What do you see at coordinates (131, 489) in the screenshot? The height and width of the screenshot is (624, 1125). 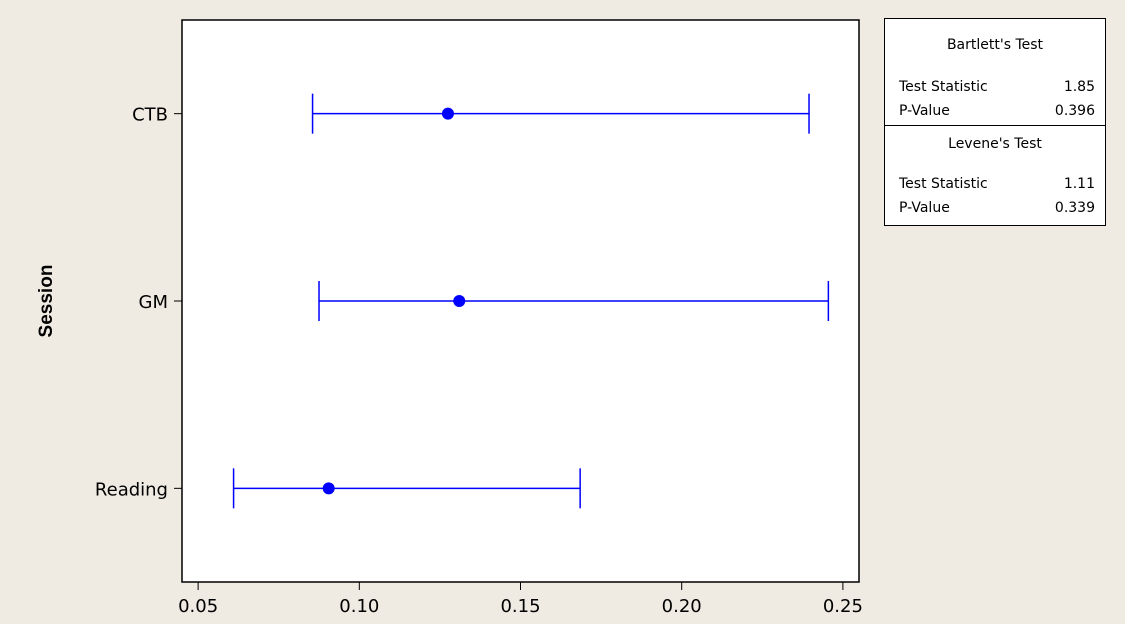 I see `y-tick-label: Reading` at bounding box center [131, 489].